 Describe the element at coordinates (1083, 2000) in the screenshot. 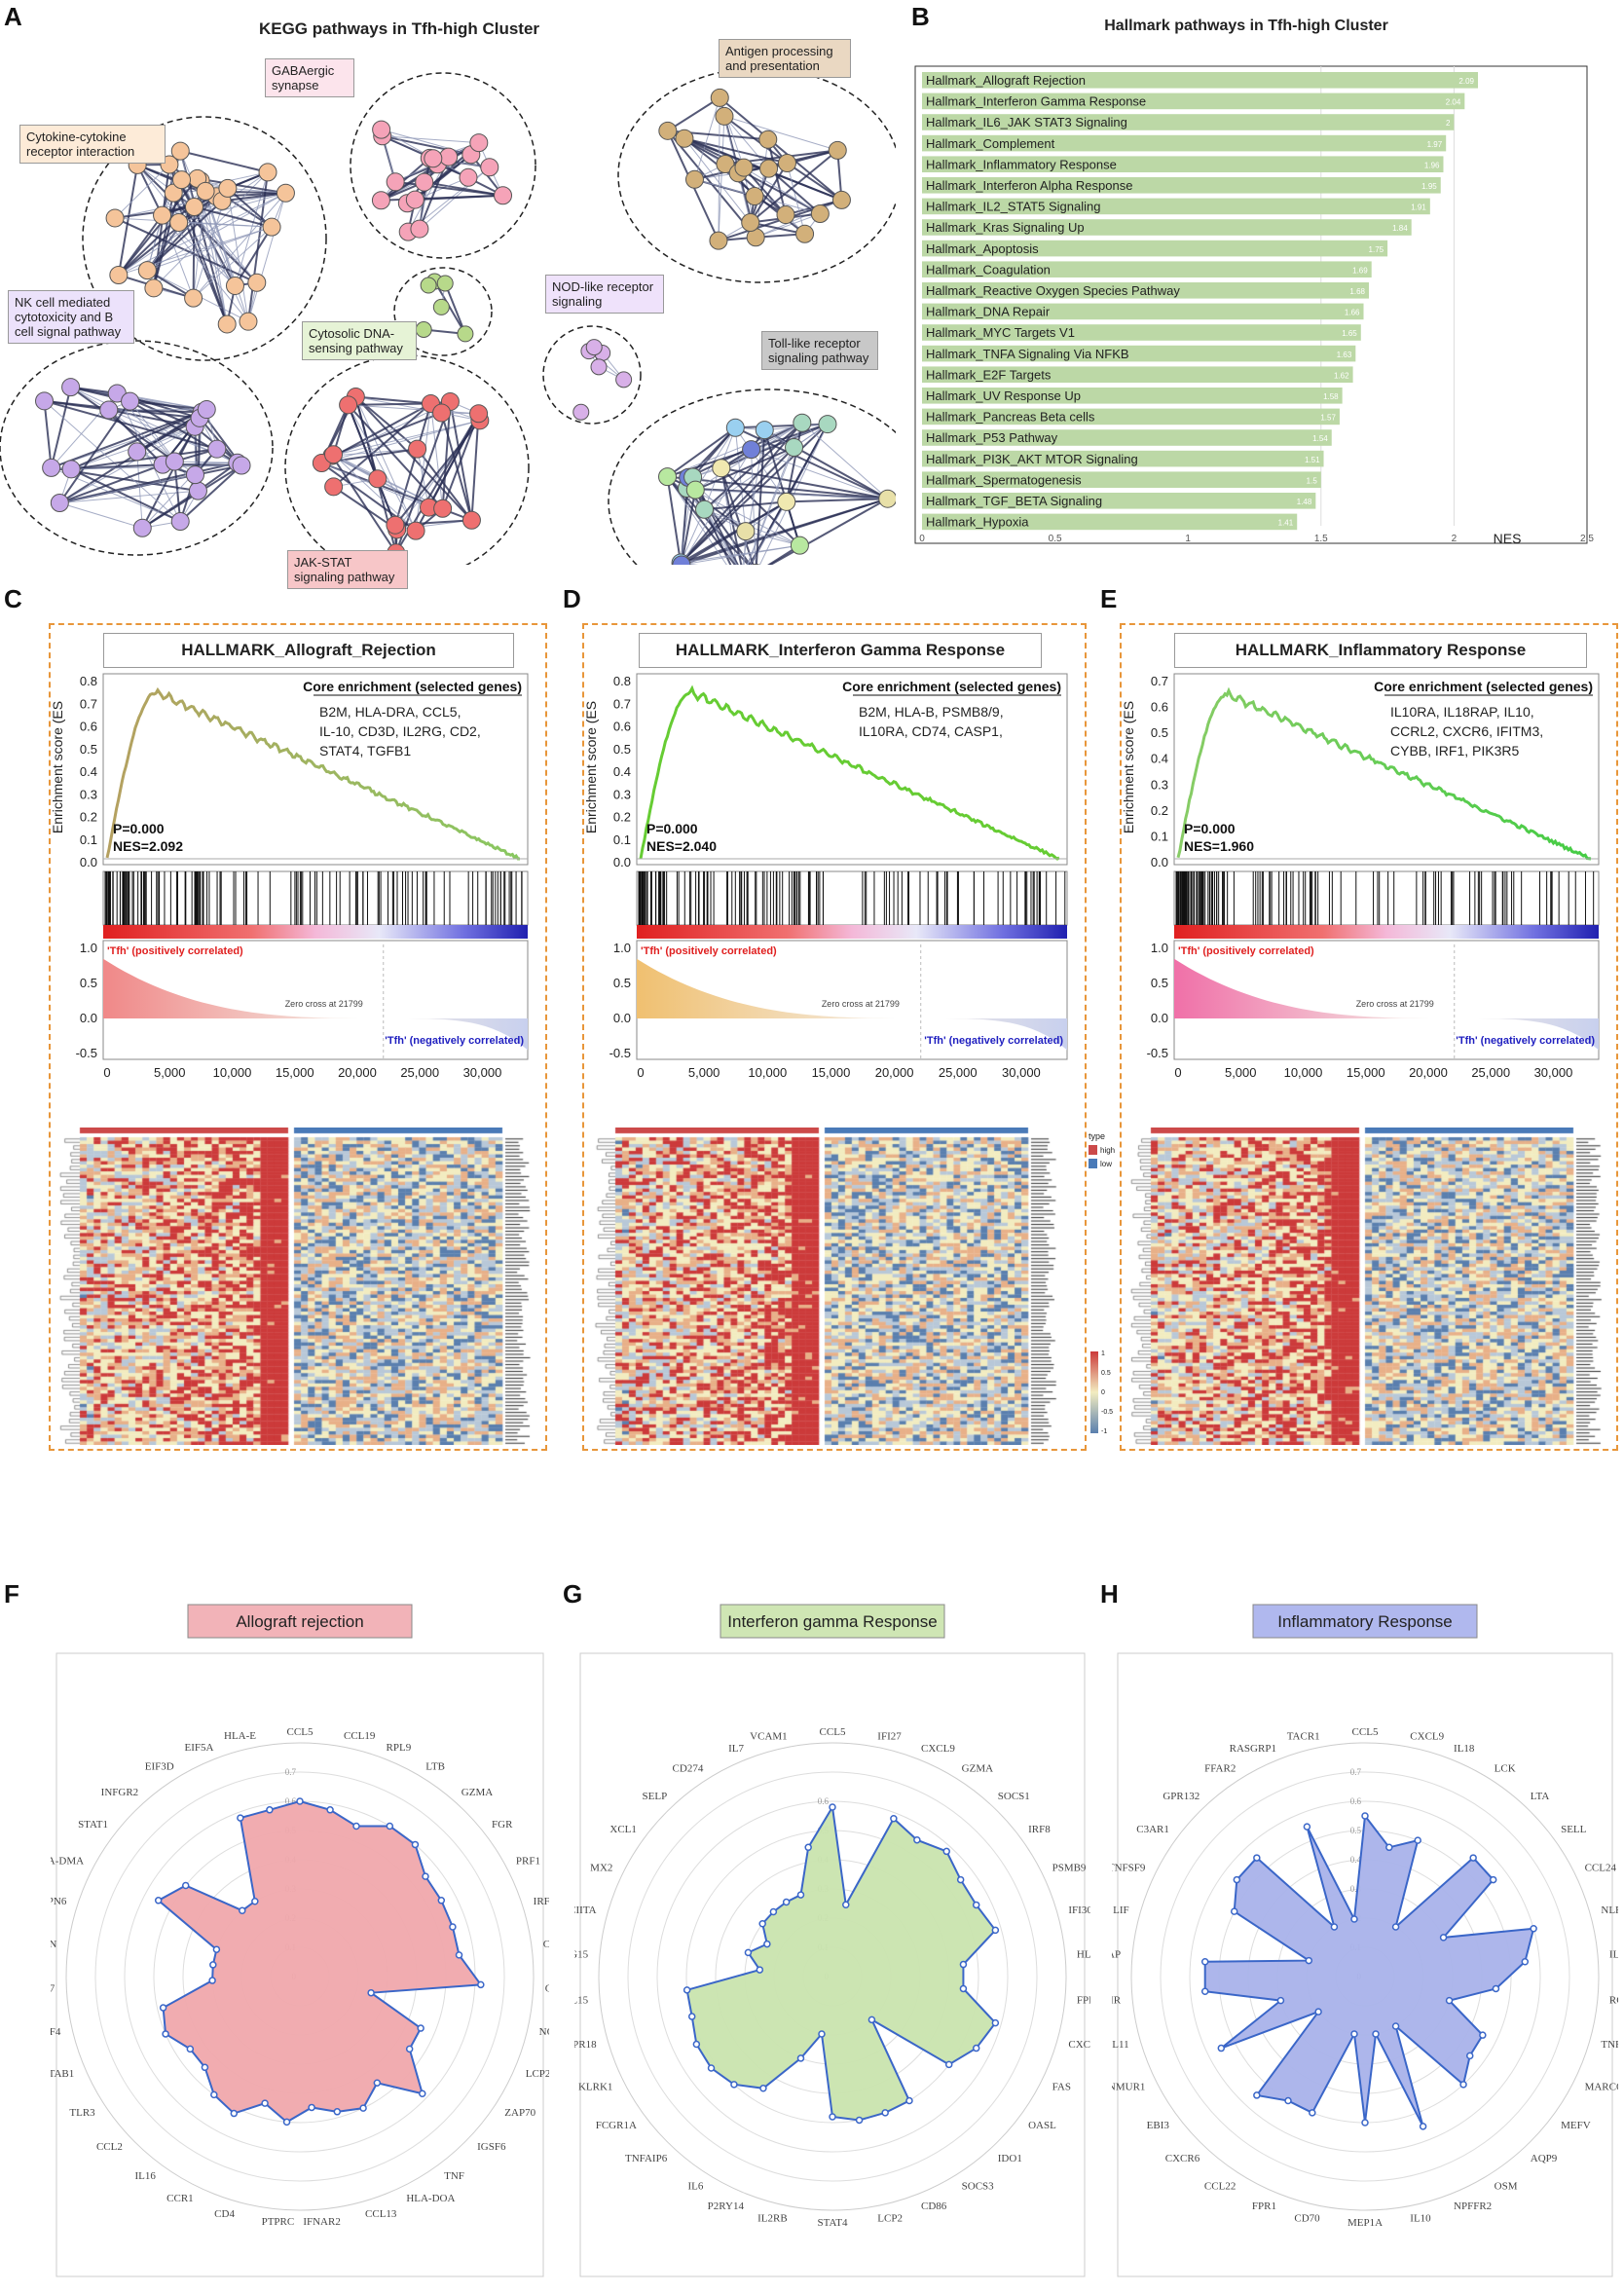

I see `radar-axis-label: FPR1` at that location.